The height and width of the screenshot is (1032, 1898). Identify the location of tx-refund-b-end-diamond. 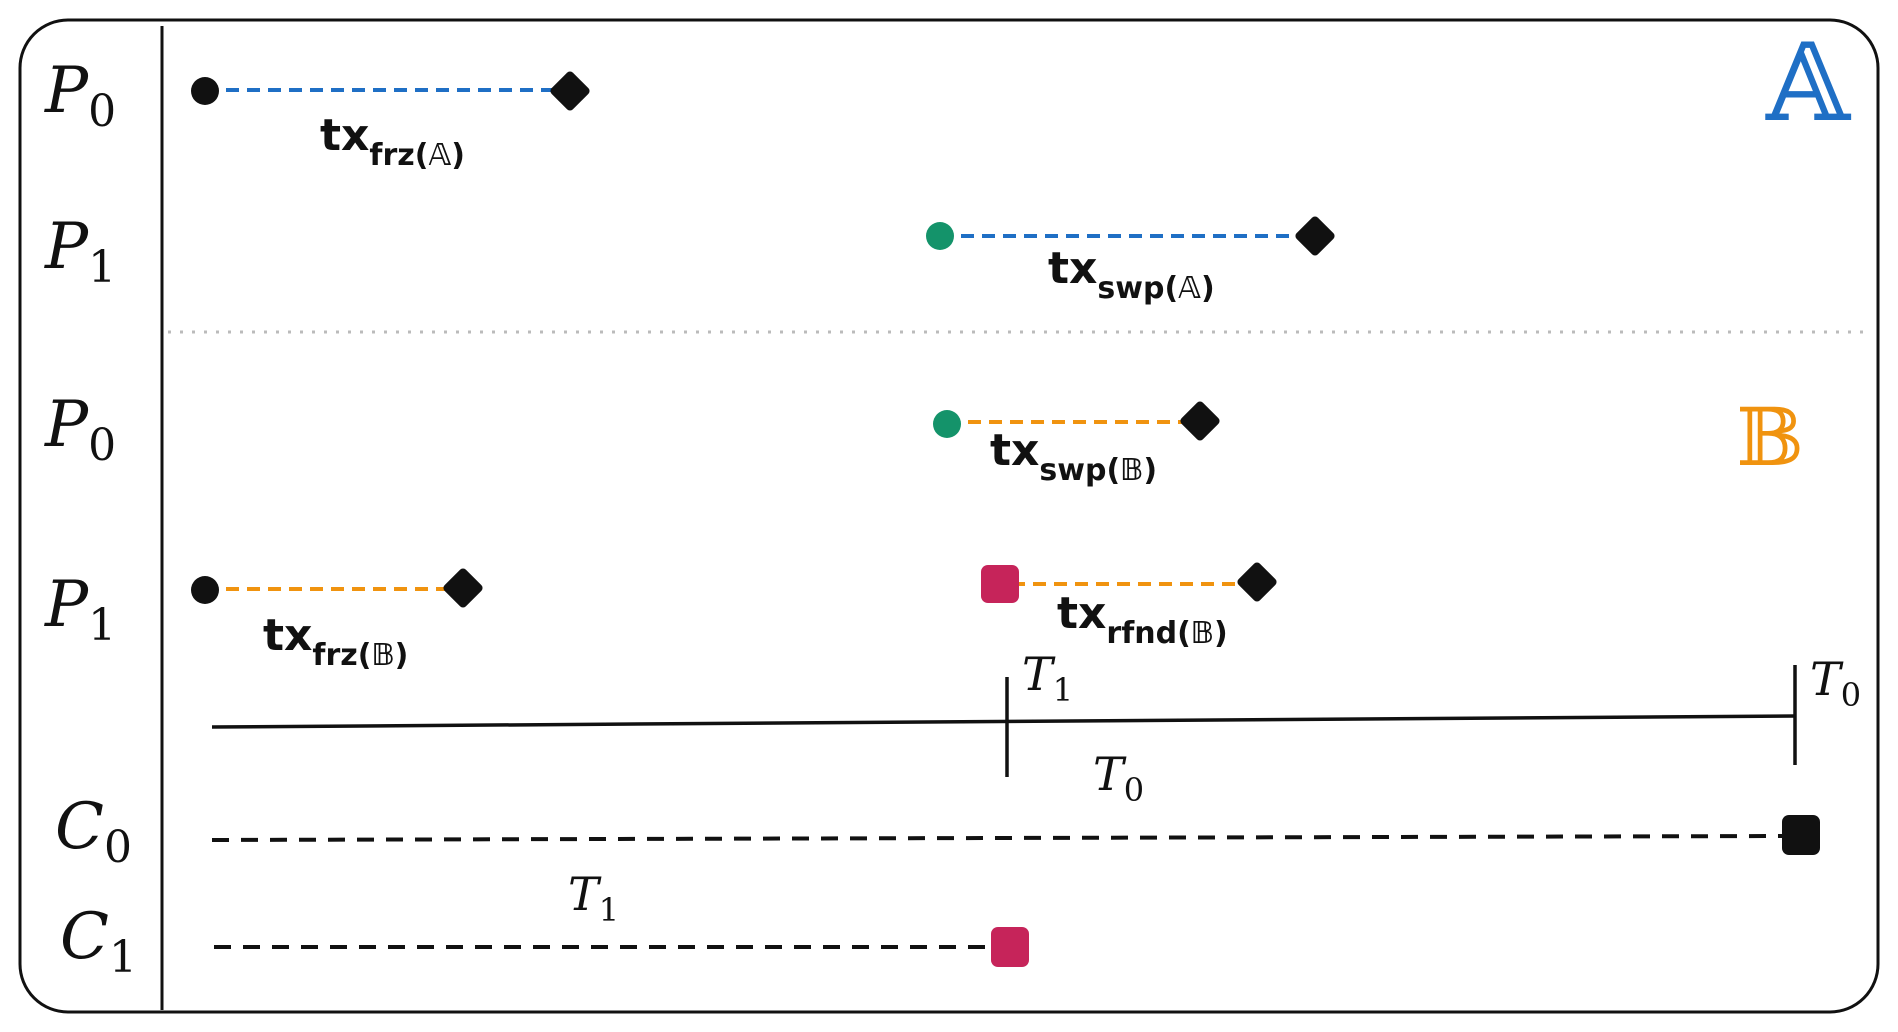
(1257, 582).